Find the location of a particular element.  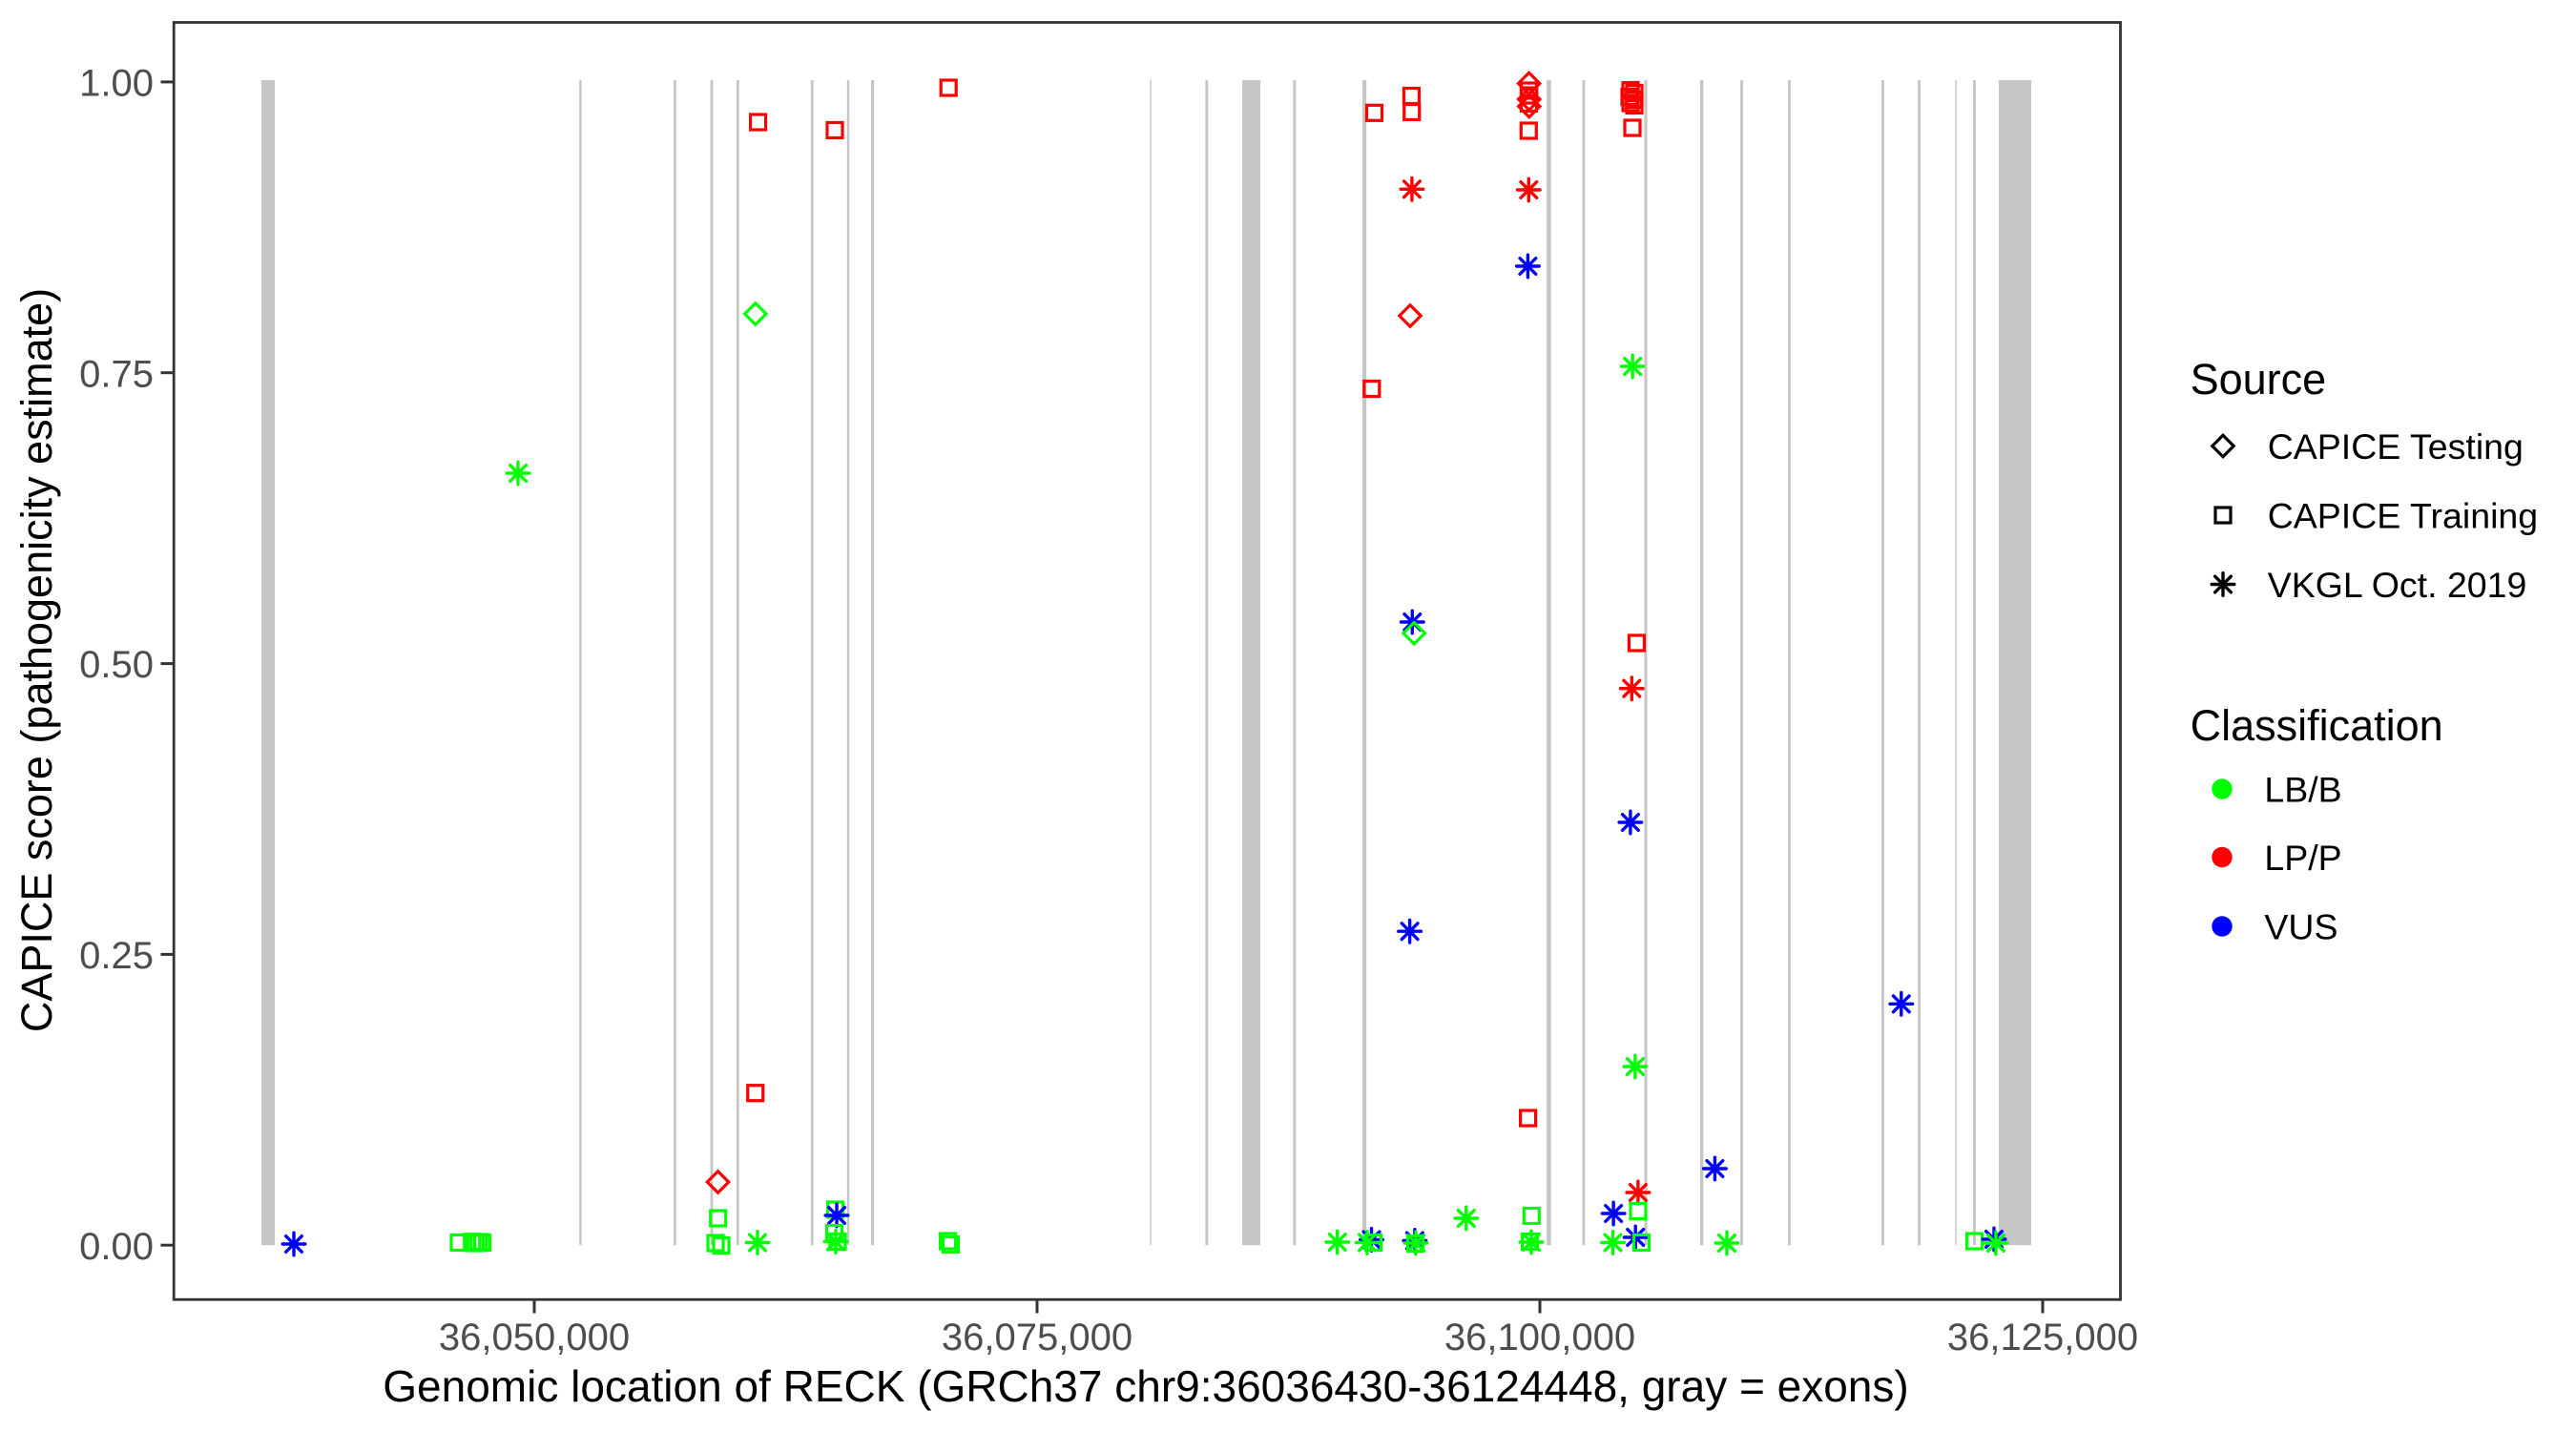

svg-text:CAPICE score (pathogenicity es: CAPICE score (pathogenicity estimate) is located at coordinates (36, 660).